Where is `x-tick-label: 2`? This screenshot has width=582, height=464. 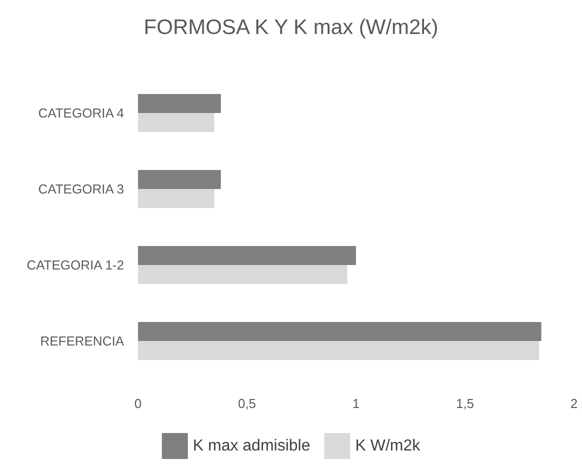 x-tick-label: 2 is located at coordinates (574, 403).